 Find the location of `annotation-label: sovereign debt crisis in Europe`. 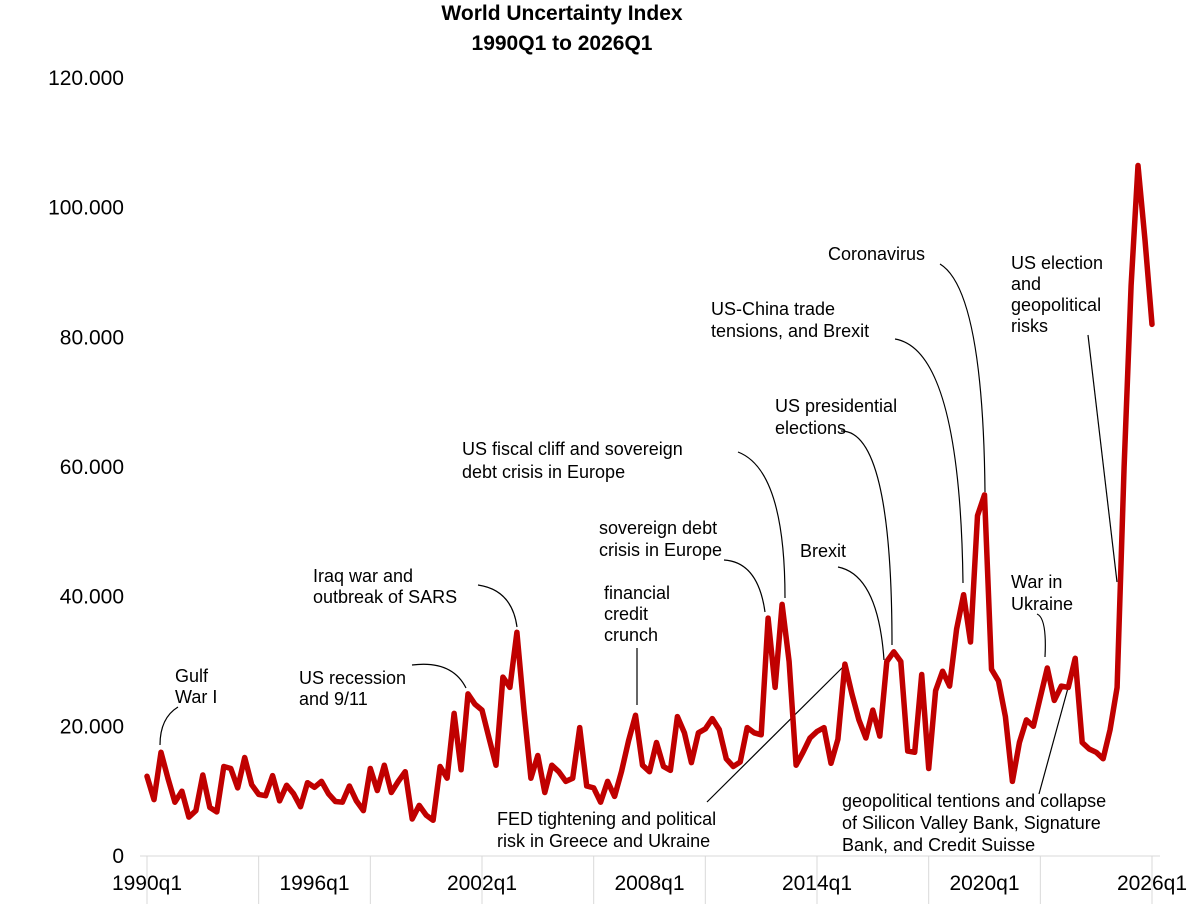

annotation-label: sovereign debt crisis in Europe is located at coordinates (660, 539).